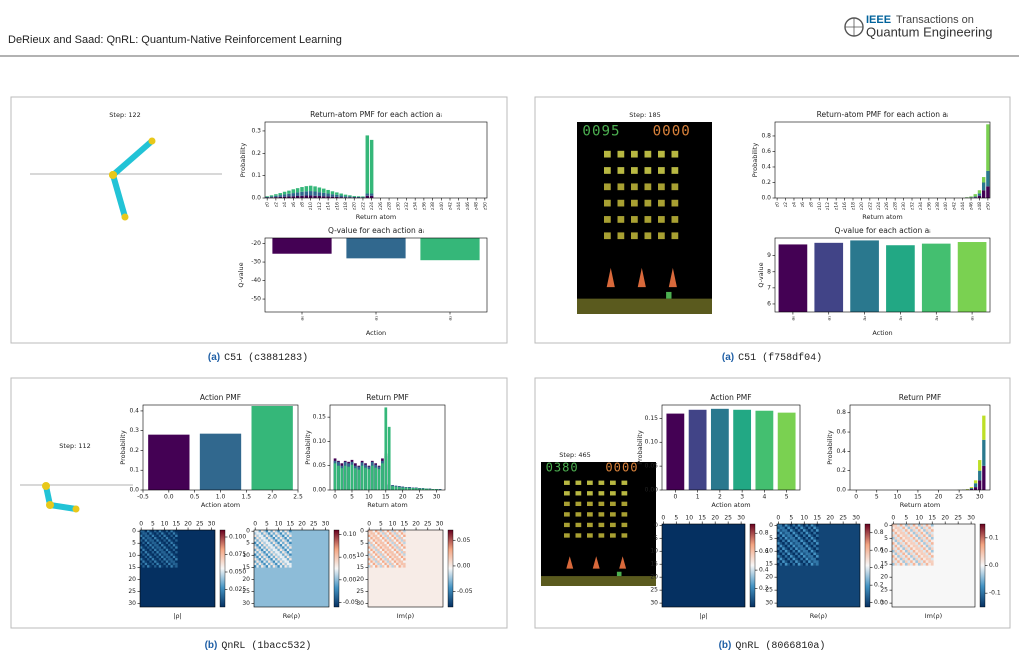  I want to click on x-tick-label: z22, so click(870, 206).